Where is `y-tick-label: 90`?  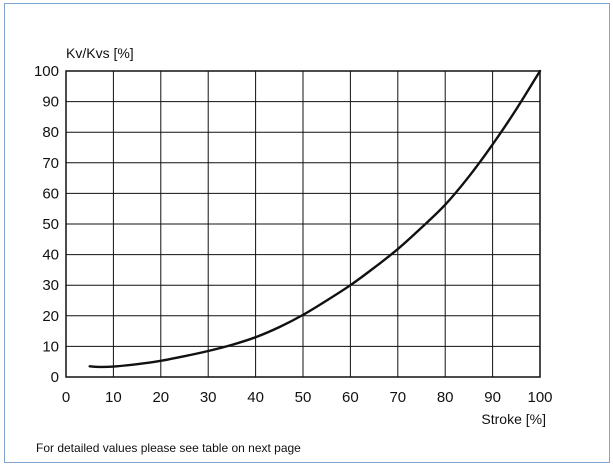 y-tick-label: 90 is located at coordinates (50, 102).